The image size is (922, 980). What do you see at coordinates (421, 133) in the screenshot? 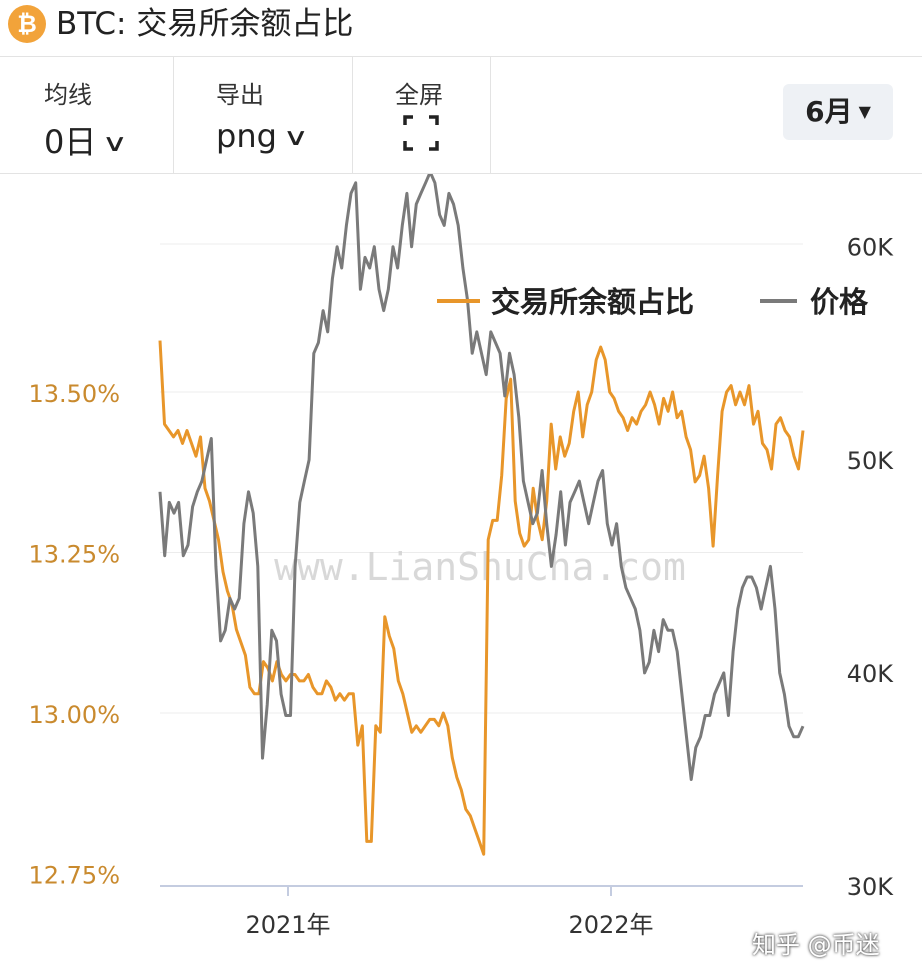
I see `fullscreen-icon` at bounding box center [421, 133].